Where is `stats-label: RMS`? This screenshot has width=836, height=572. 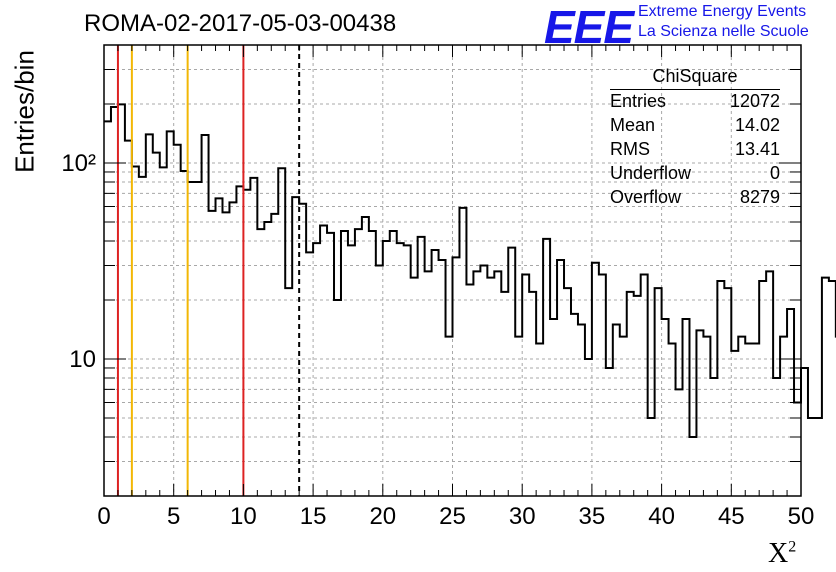 stats-label: RMS is located at coordinates (630, 149).